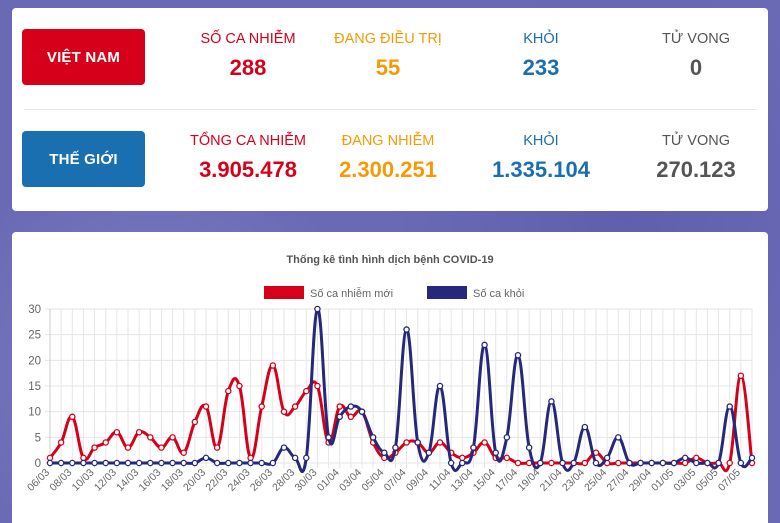 This screenshot has width=780, height=523. I want to click on y-tick-label: 15, so click(34, 387).